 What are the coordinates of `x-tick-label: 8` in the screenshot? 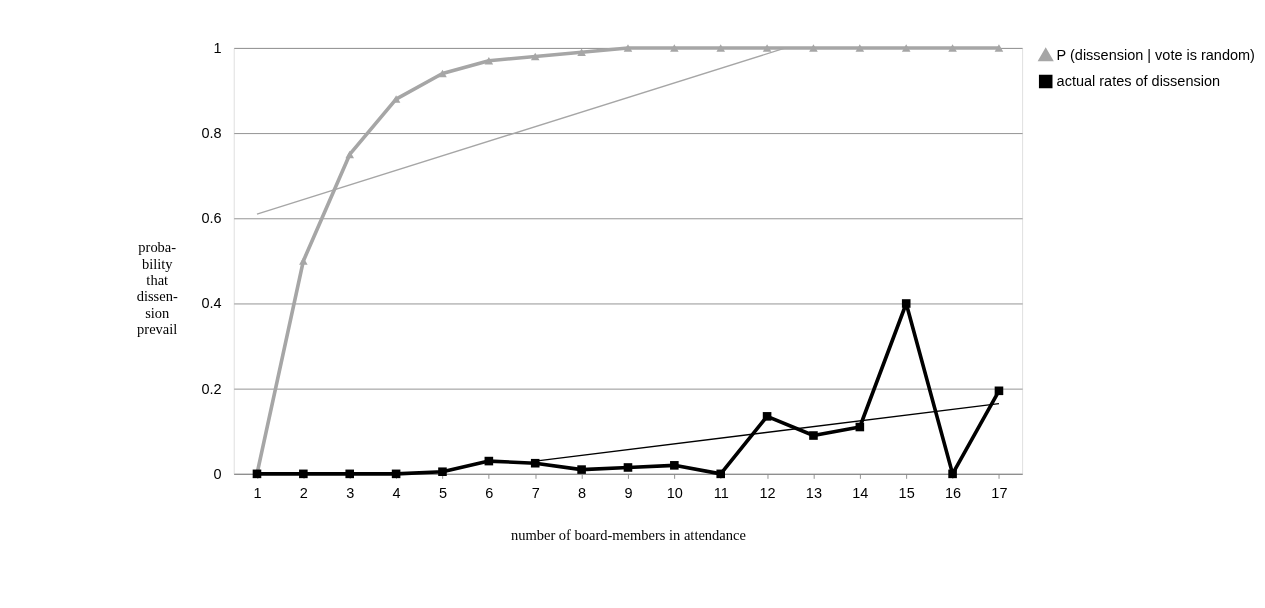 It's located at (582, 492).